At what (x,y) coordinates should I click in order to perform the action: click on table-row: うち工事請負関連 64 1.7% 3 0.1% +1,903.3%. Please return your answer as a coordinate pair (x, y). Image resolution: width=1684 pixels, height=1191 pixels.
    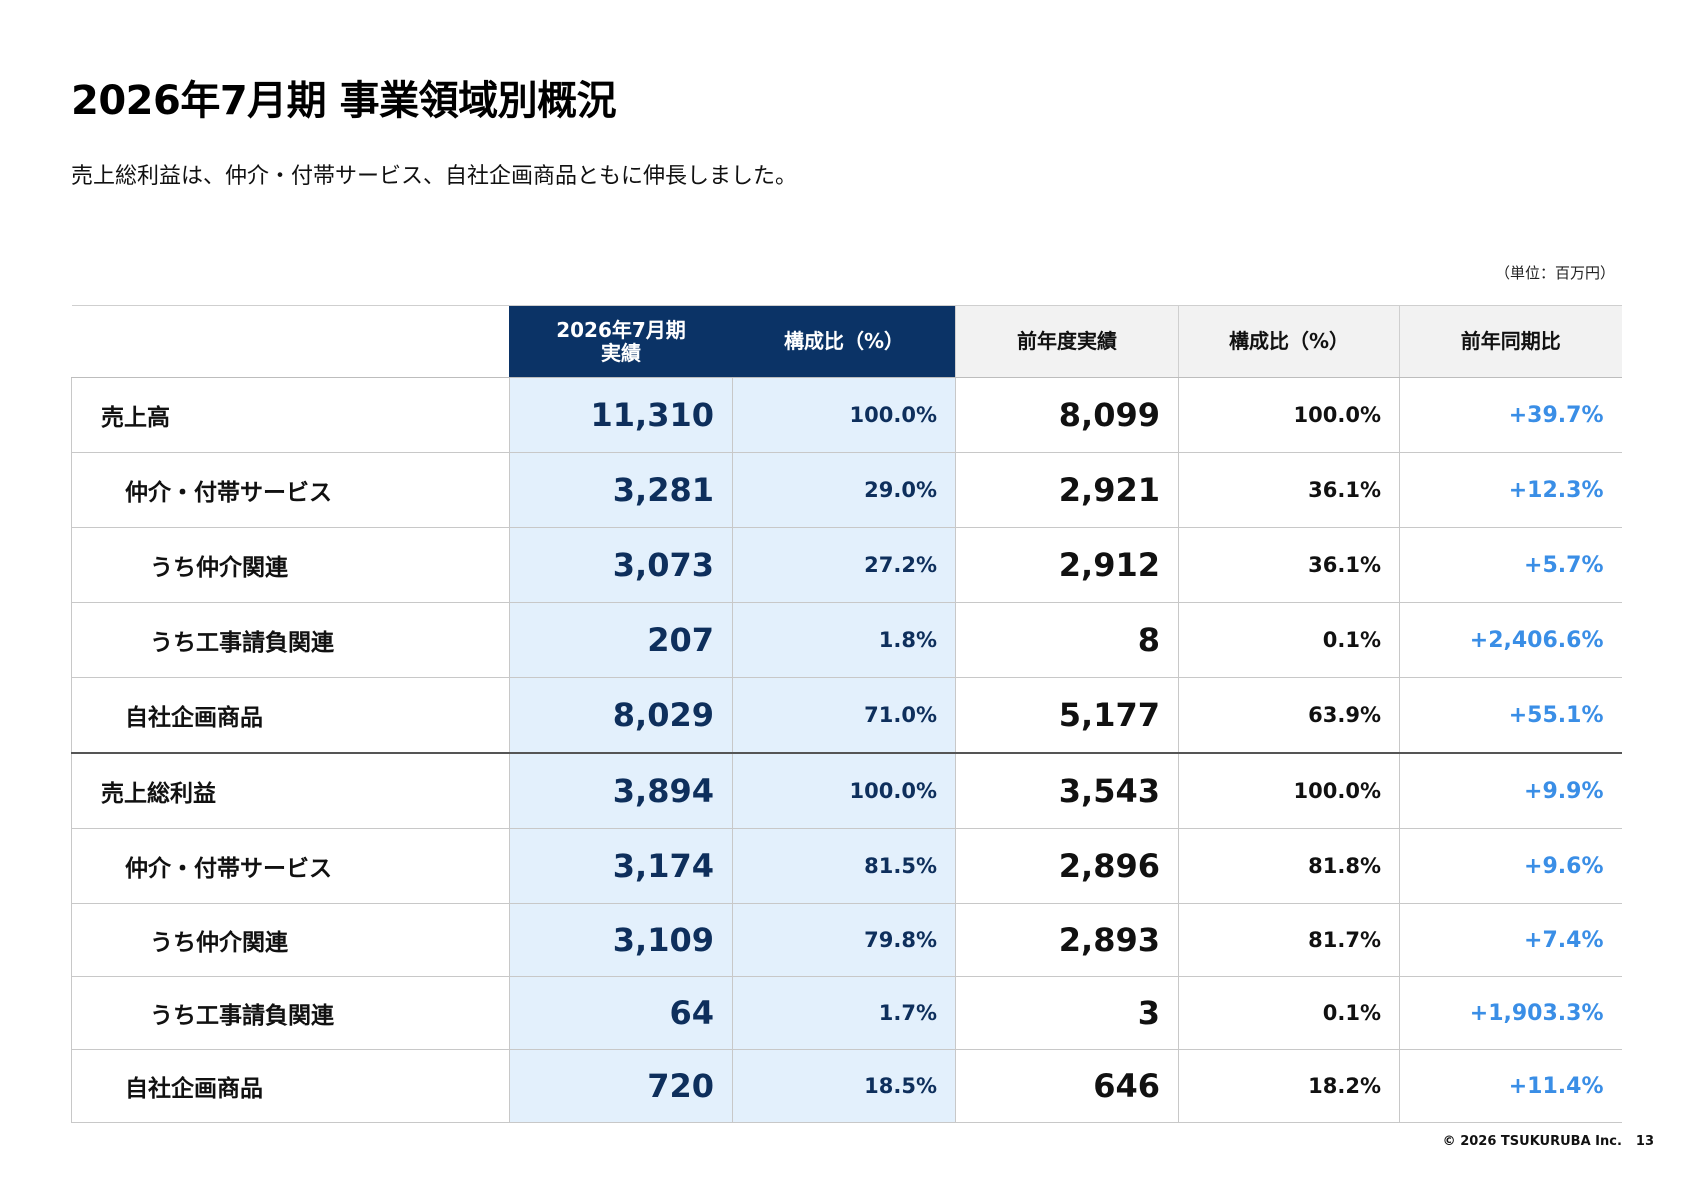
    Looking at the image, I should click on (846, 1013).